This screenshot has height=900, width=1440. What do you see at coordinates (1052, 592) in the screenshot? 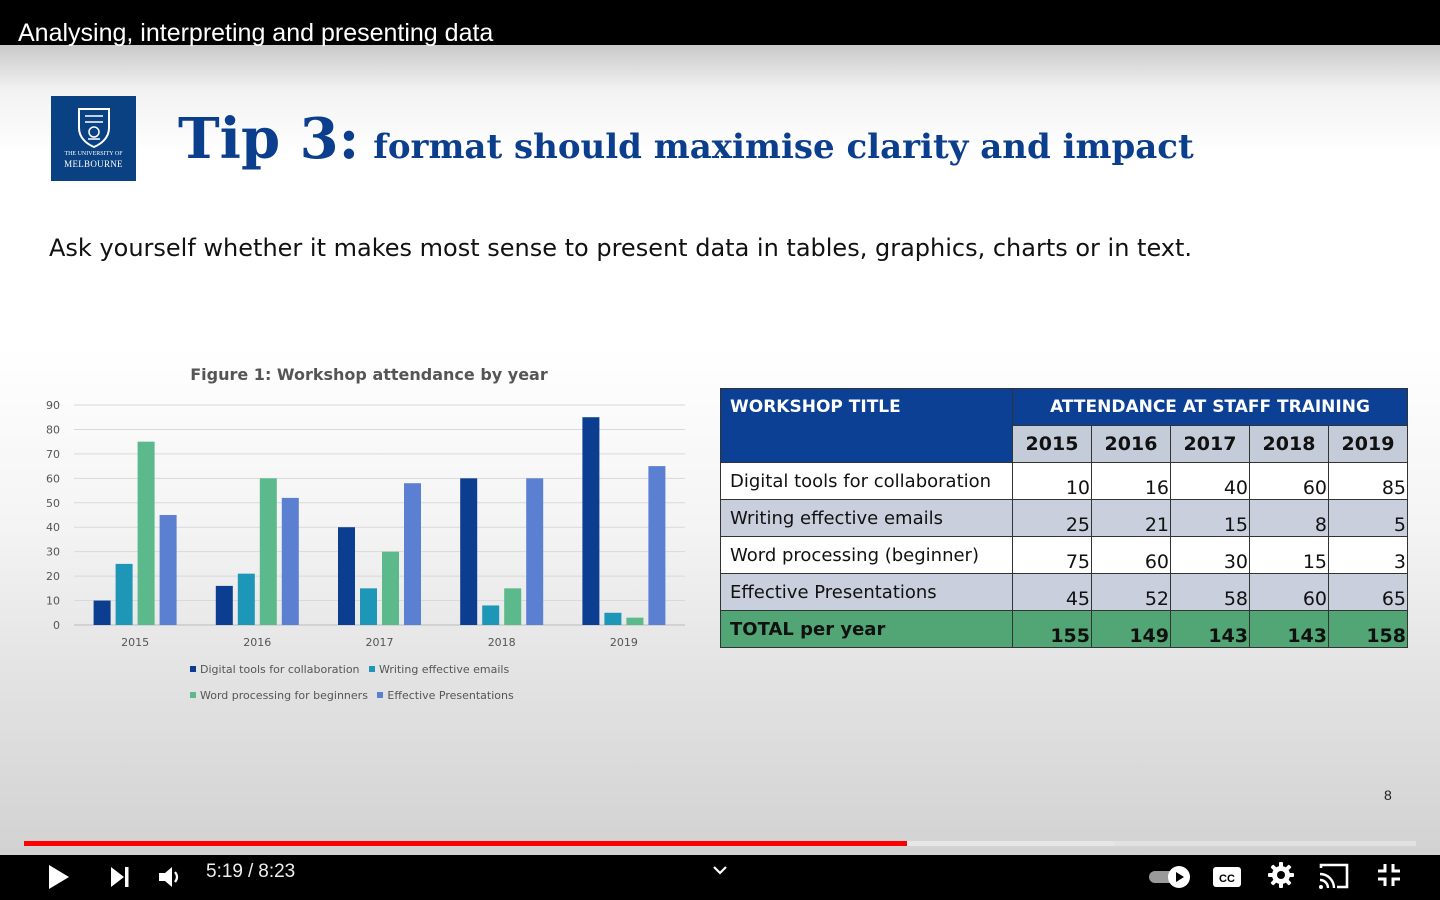
I see `table-cell: 45` at bounding box center [1052, 592].